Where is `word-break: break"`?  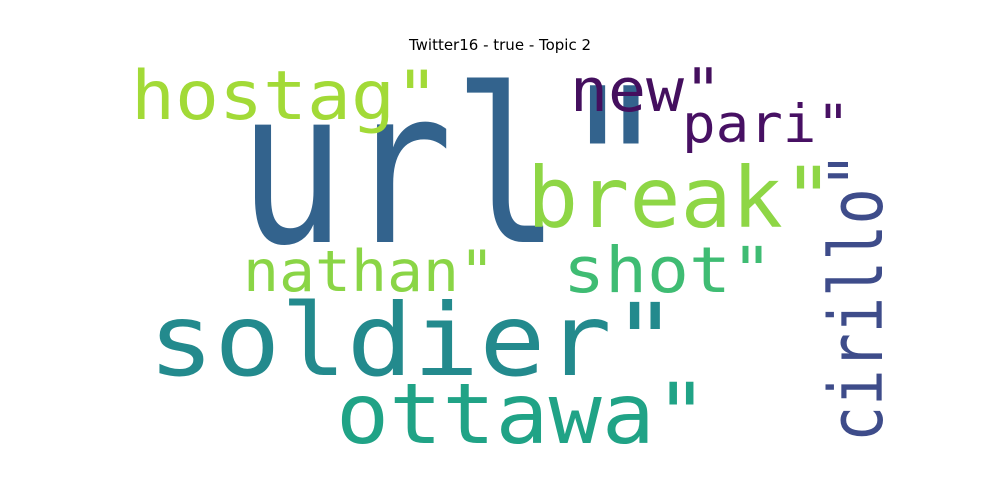 word-break: break" is located at coordinates (680, 198).